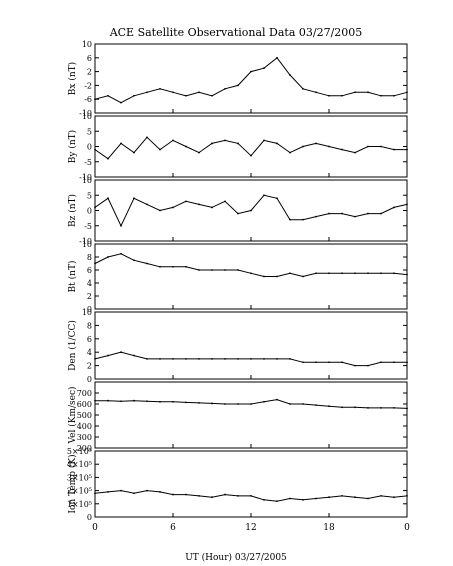  What do you see at coordinates (95, 528) in the screenshot?
I see `x-tick-label: 0` at bounding box center [95, 528].